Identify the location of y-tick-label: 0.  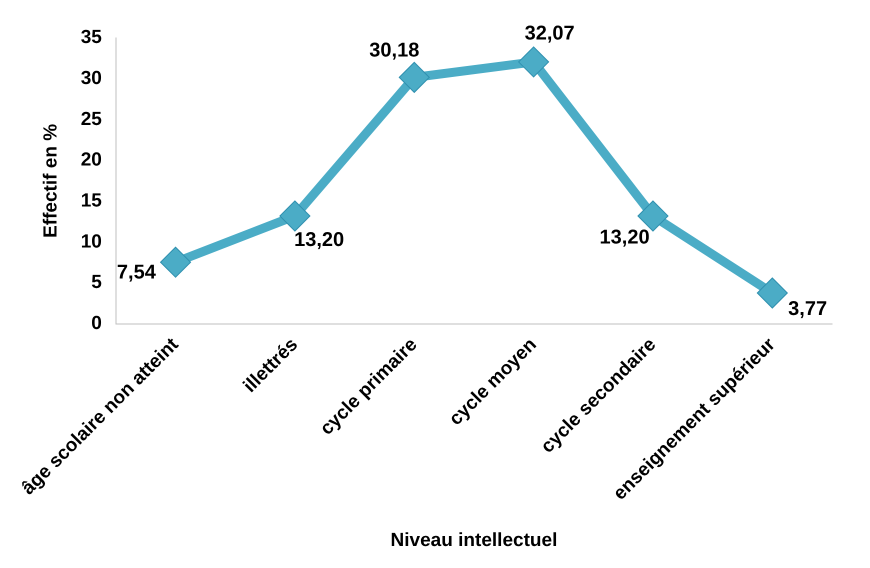
(96, 323).